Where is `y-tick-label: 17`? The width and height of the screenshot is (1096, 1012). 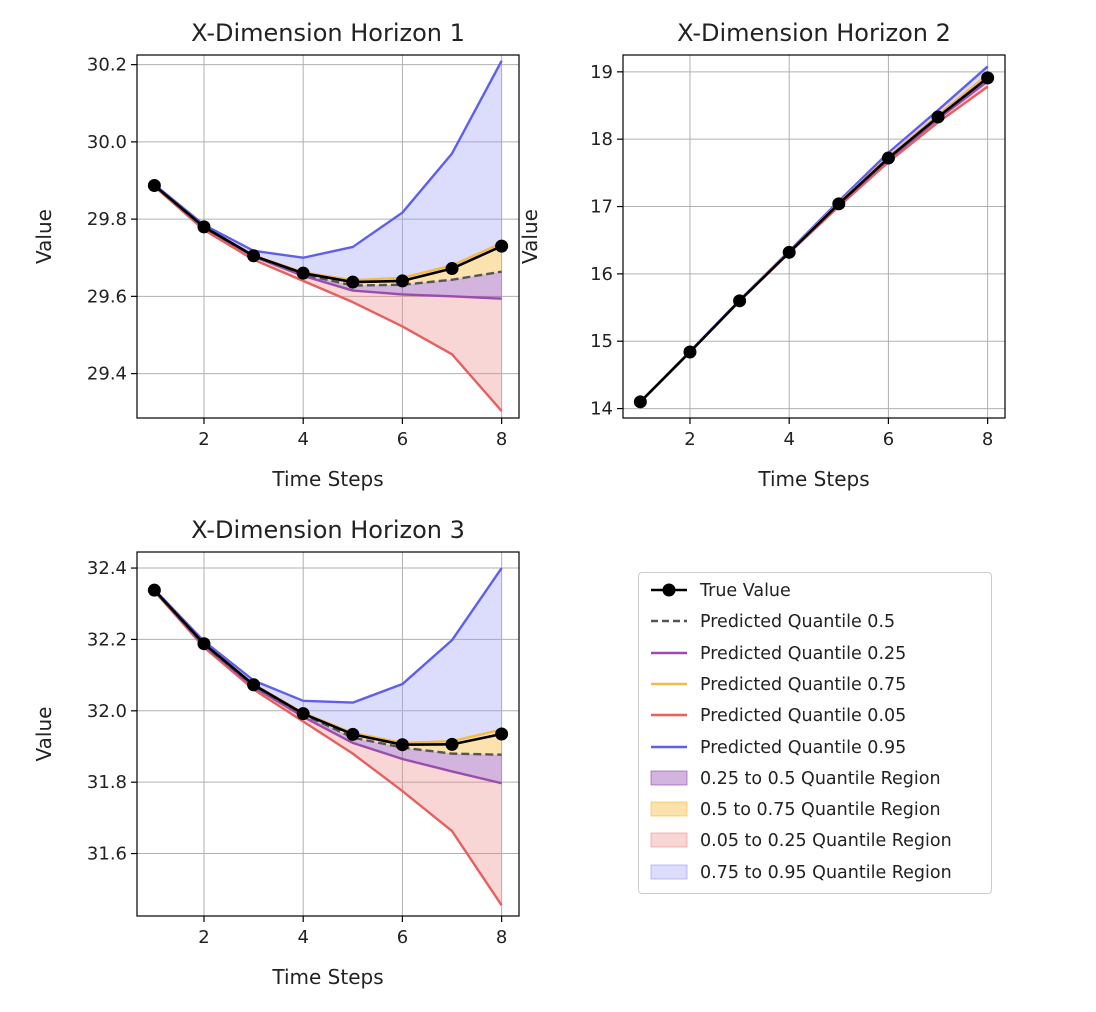
y-tick-label: 17 is located at coordinates (601, 207).